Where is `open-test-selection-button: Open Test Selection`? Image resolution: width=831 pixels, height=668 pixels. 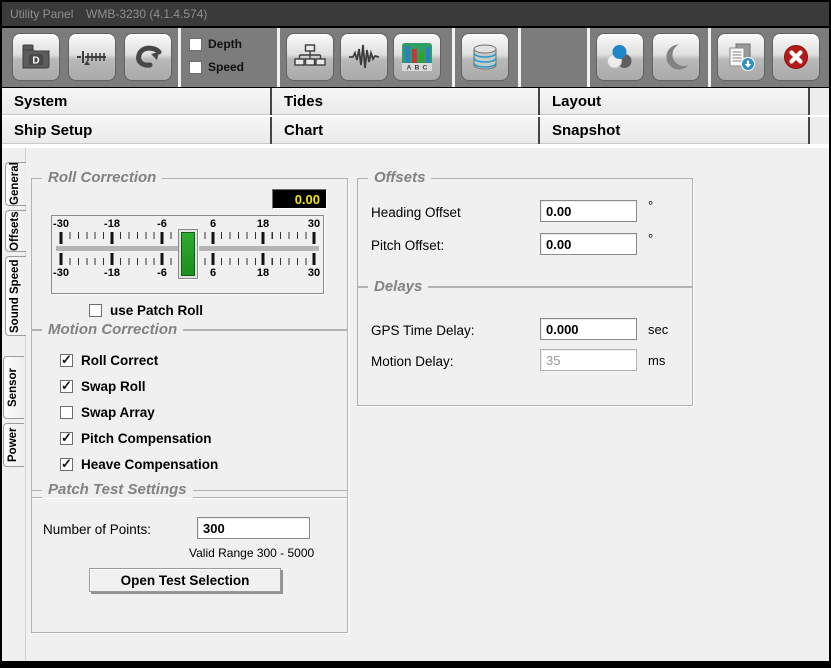 open-test-selection-button: Open Test Selection is located at coordinates (185, 580).